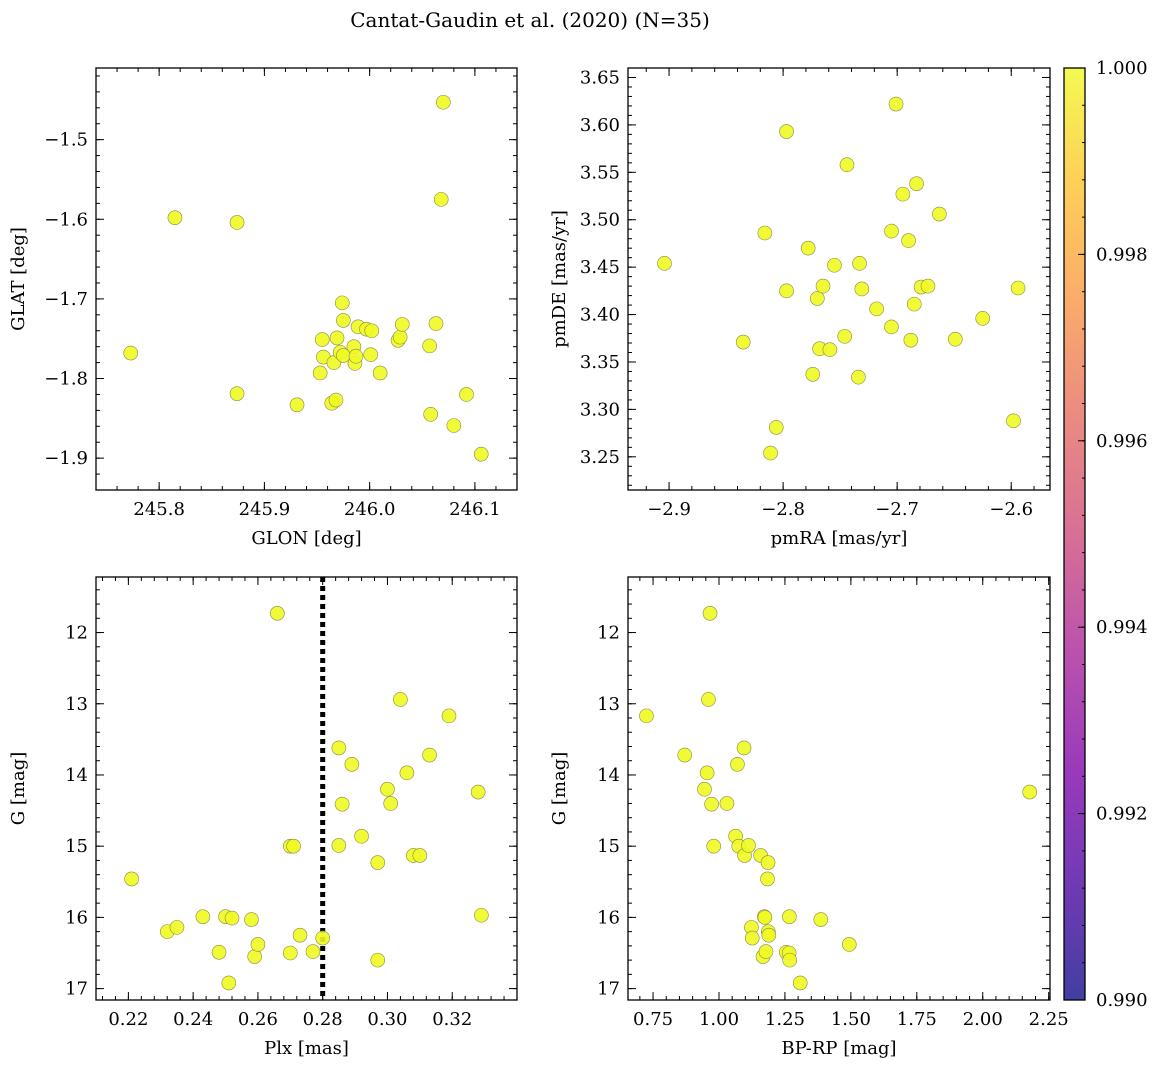  I want to click on y-tick-label: 12, so click(76, 633).